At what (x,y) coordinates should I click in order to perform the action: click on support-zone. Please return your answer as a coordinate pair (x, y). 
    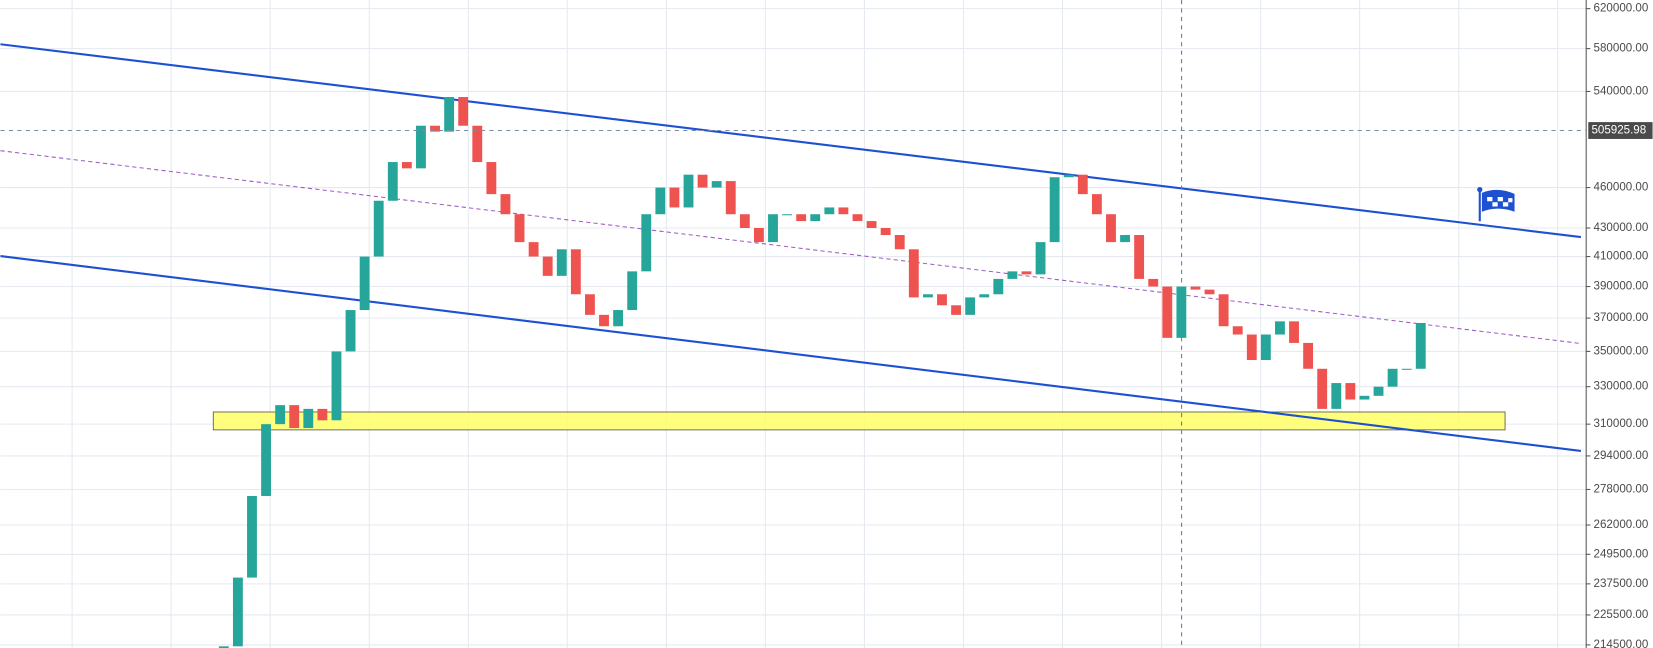
    Looking at the image, I should click on (859, 421).